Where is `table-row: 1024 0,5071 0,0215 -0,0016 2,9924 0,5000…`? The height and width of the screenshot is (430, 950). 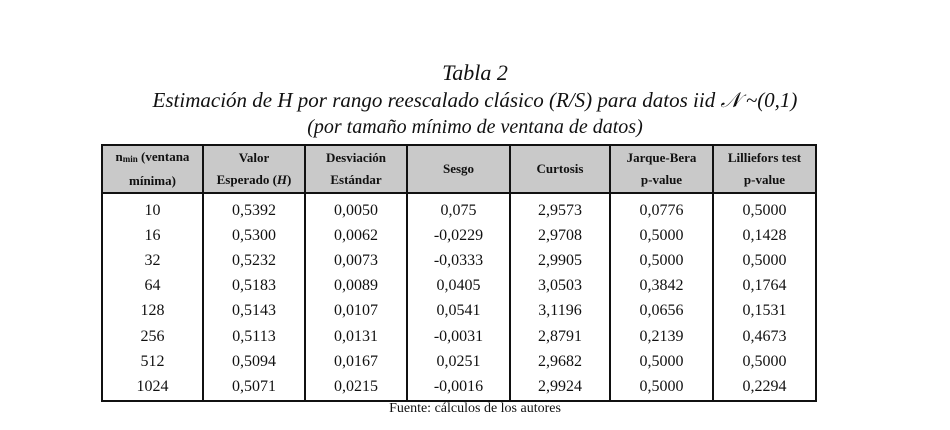
table-row: 1024 0,5071 0,0215 -0,0016 2,9924 0,5000… is located at coordinates (459, 387).